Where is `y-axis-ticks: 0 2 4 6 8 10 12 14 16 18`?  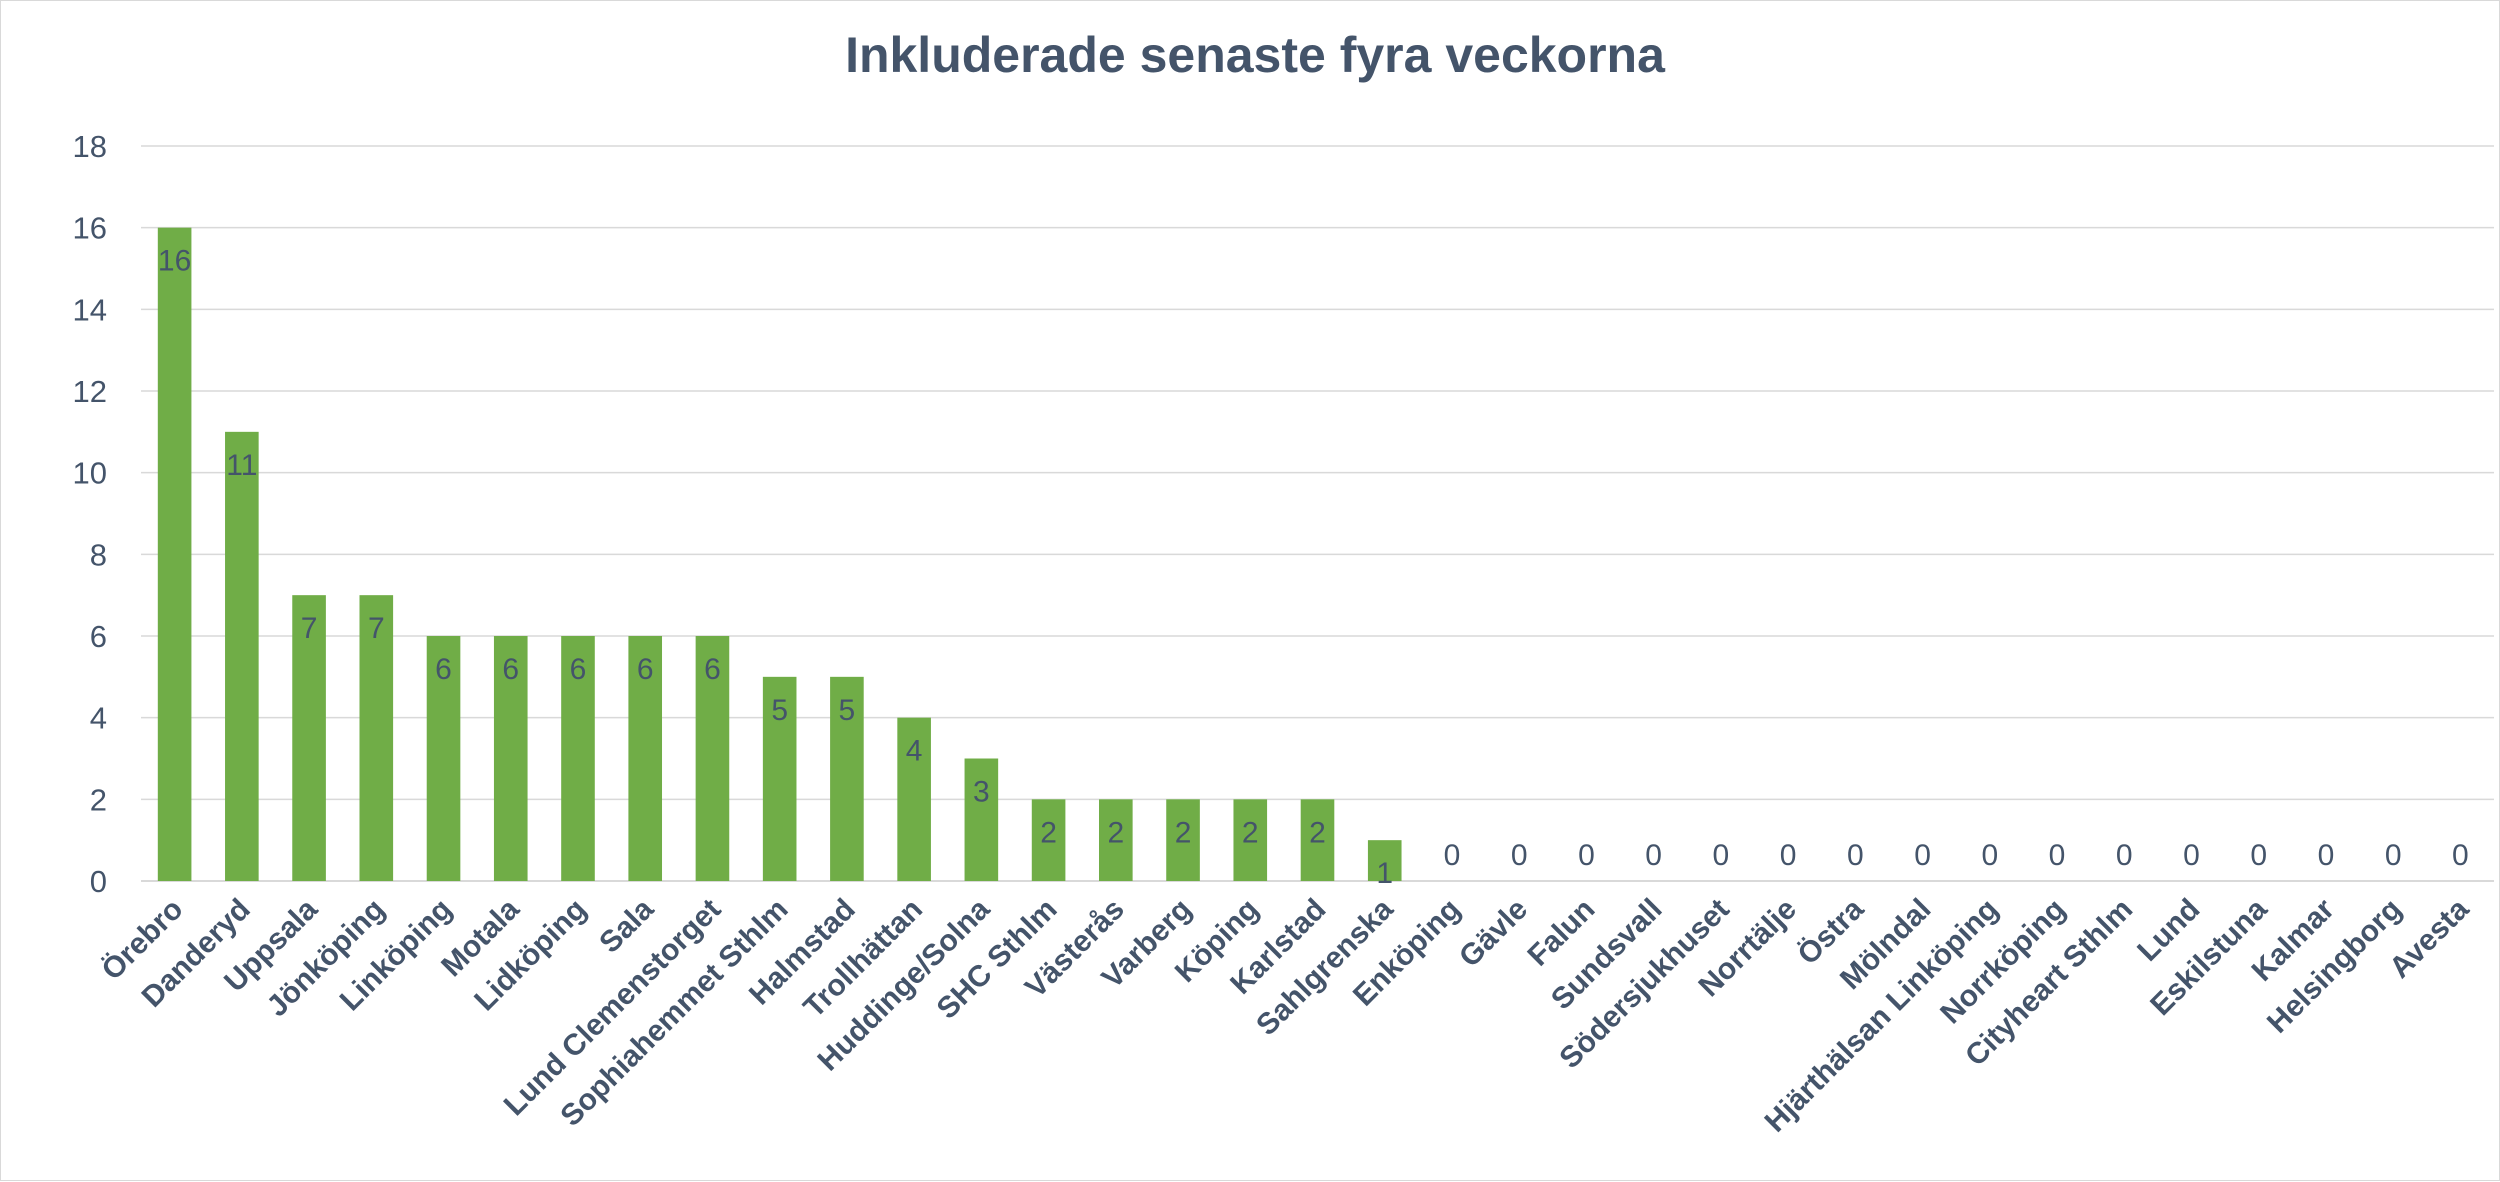
y-axis-ticks: 0 2 4 6 8 10 12 14 16 18 is located at coordinates (90, 514).